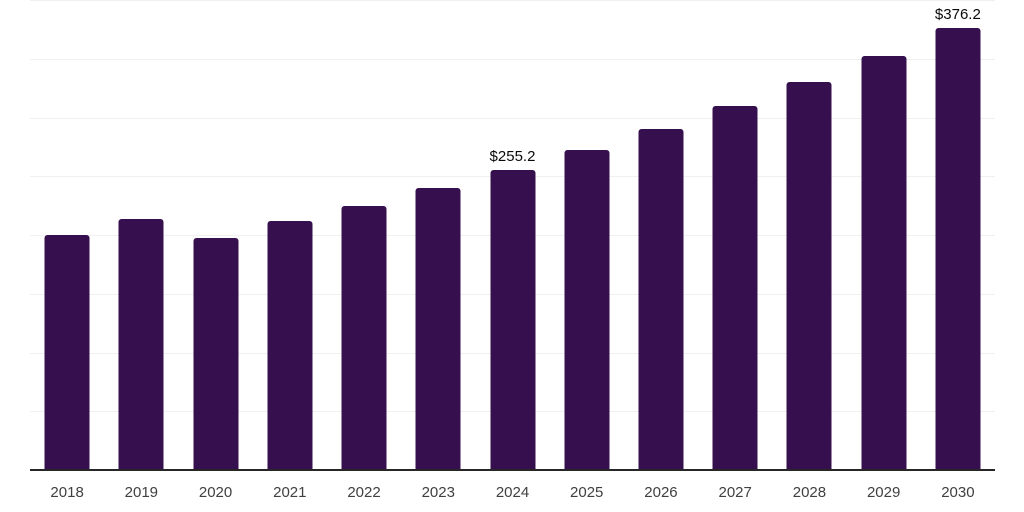 The height and width of the screenshot is (512, 1024). I want to click on bar-2030, so click(958, 249).